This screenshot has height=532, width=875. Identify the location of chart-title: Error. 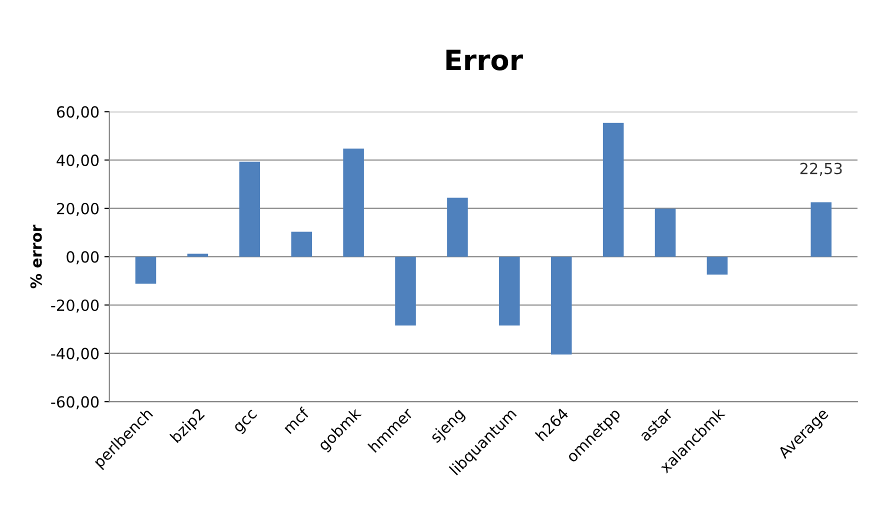
(484, 60).